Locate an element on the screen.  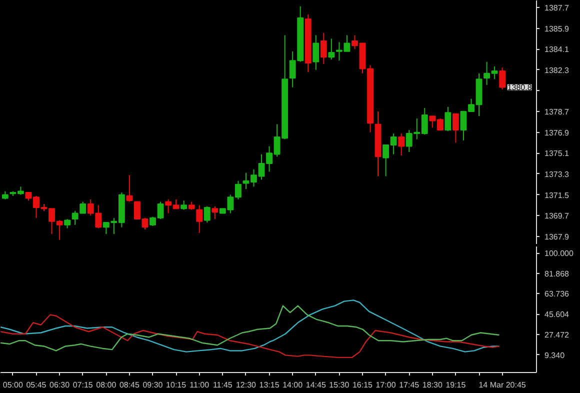
x-tick-label: 15:30 is located at coordinates (339, 385).